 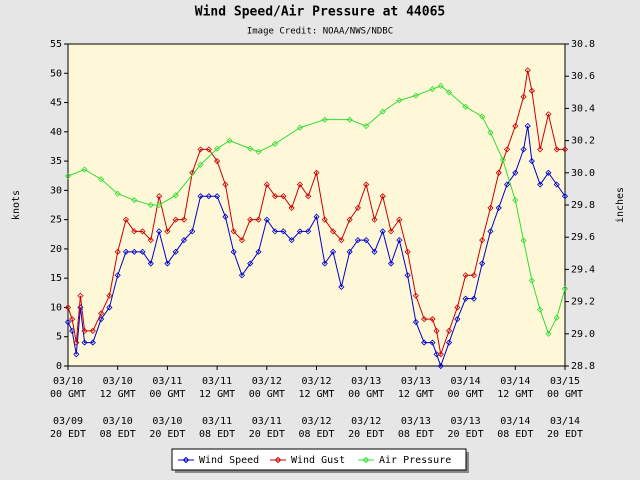 I want to click on x-tick-label: 03/11, so click(x=217, y=381).